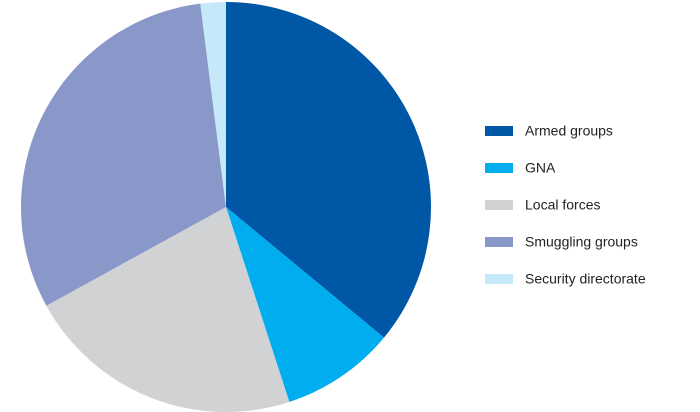 This screenshot has height=412, width=700. I want to click on legend-label: Smuggling groups, so click(581, 242).